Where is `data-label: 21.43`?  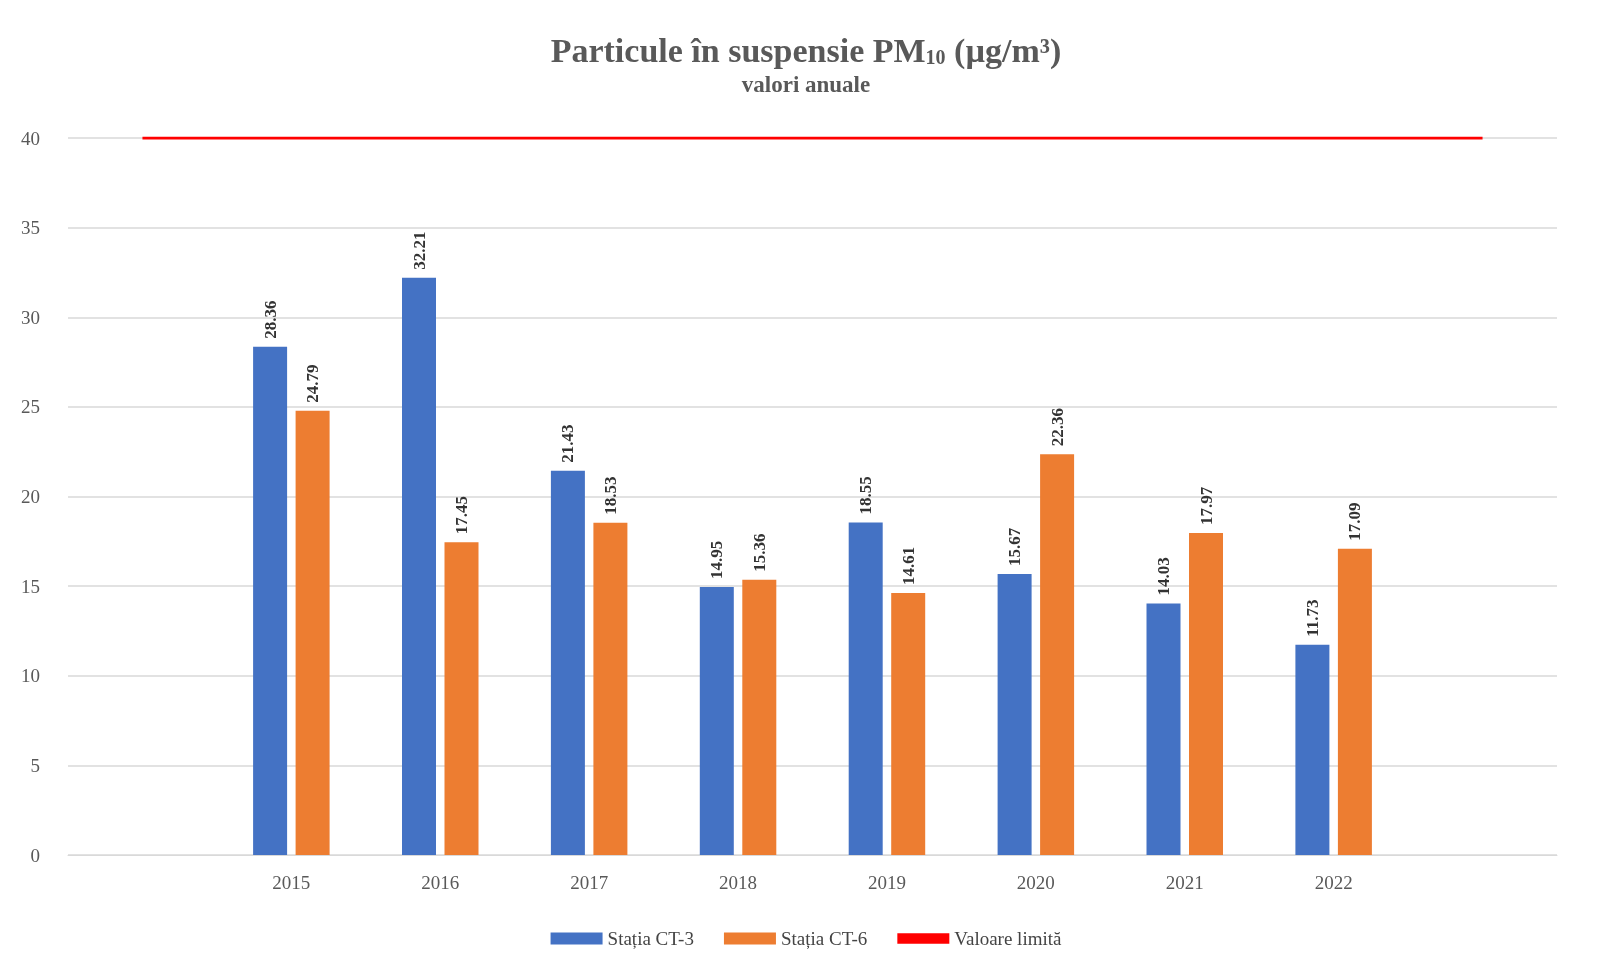
data-label: 21.43 is located at coordinates (568, 443).